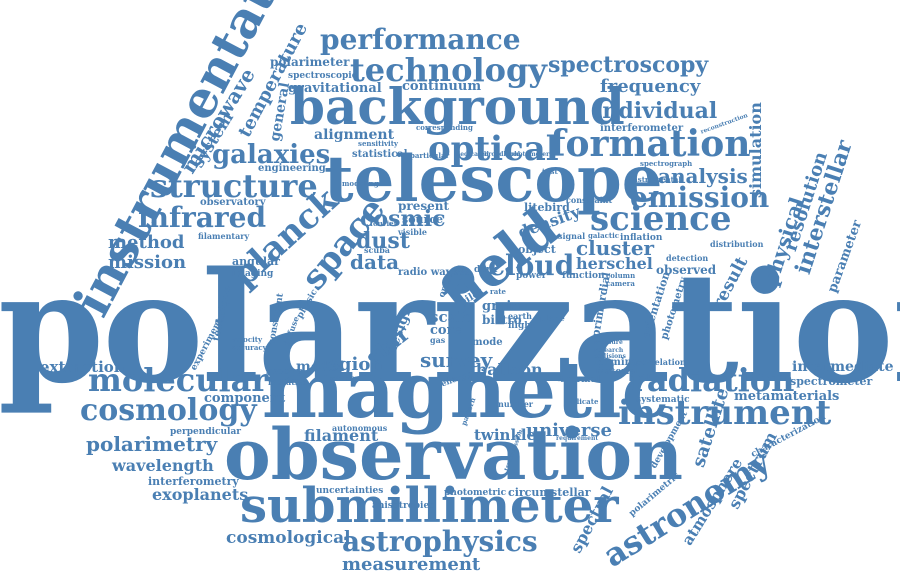 This screenshot has width=900, height=575. I want to click on word-measure: measure, so click(608, 342).